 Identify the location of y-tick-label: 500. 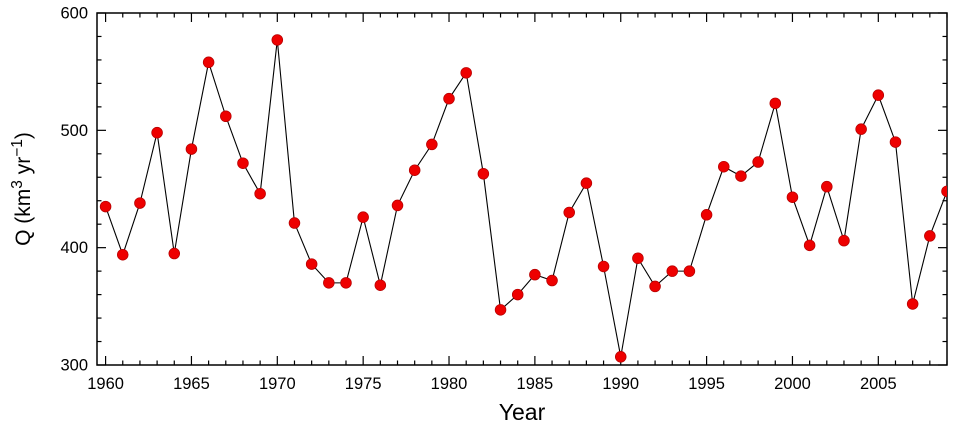
(74, 131).